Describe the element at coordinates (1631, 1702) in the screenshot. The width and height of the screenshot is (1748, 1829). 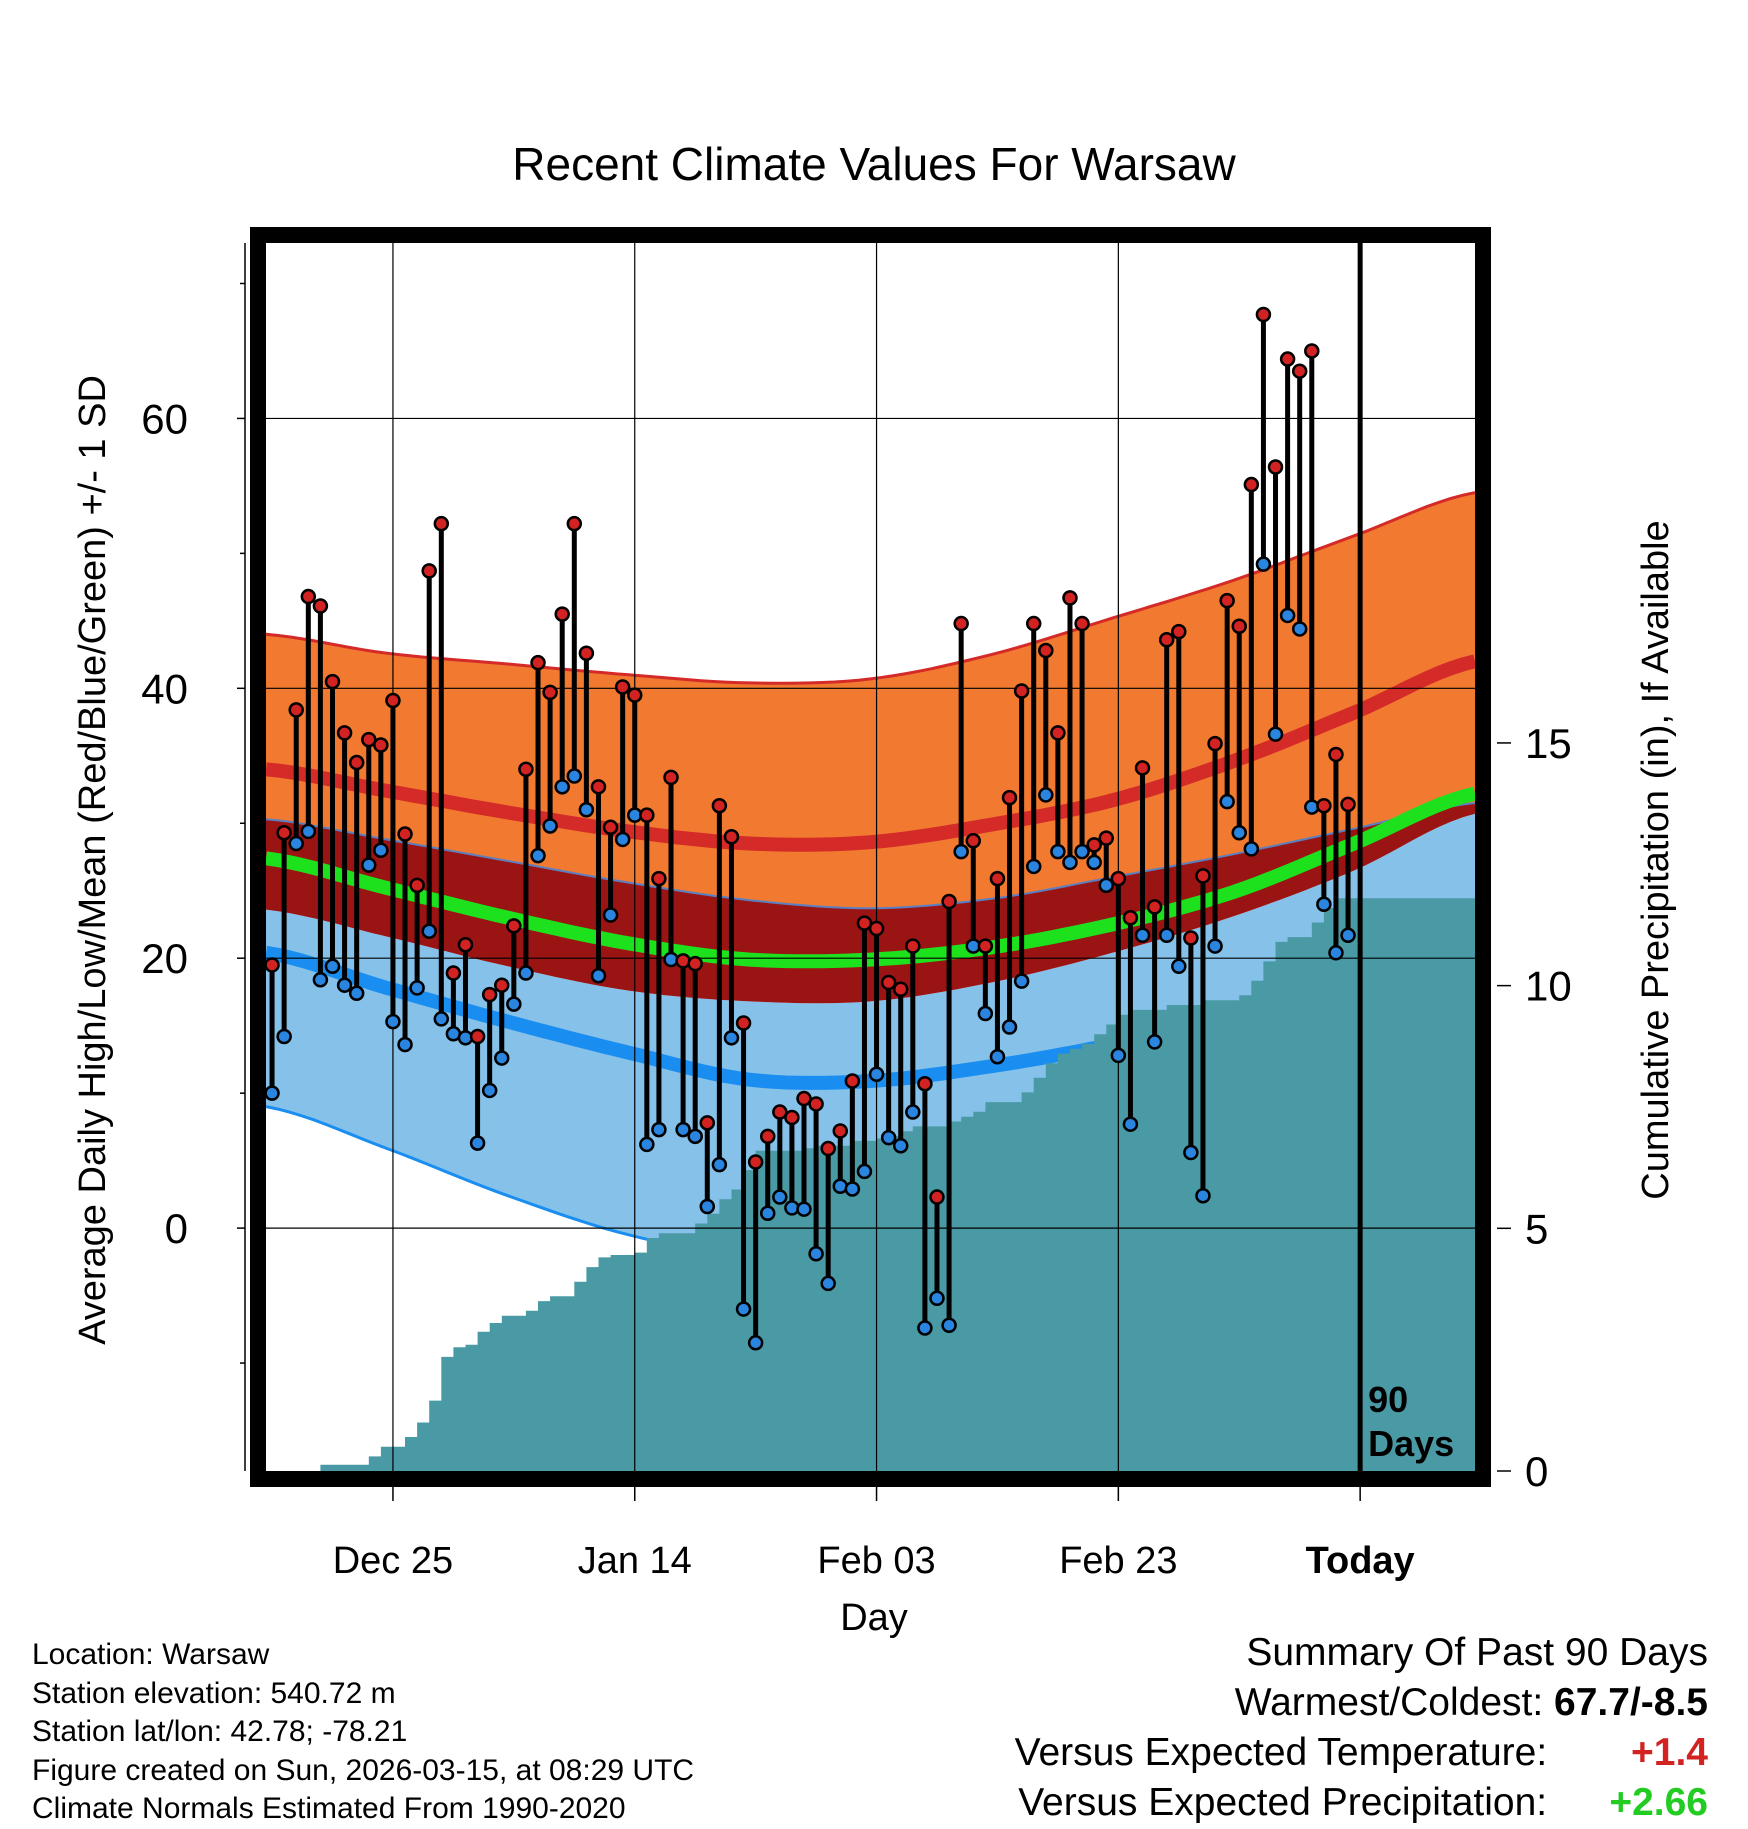
I see `warmest-coldest-value: 67.7/-8.5` at that location.